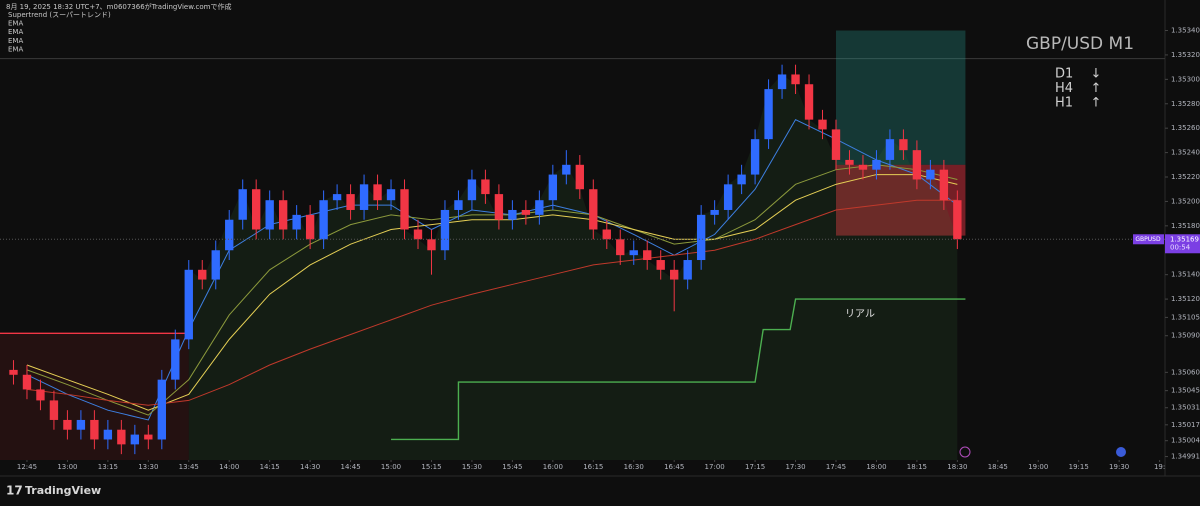 Image resolution: width=1200 pixels, height=506 pixels. I want to click on price-tag, so click(1182, 244).